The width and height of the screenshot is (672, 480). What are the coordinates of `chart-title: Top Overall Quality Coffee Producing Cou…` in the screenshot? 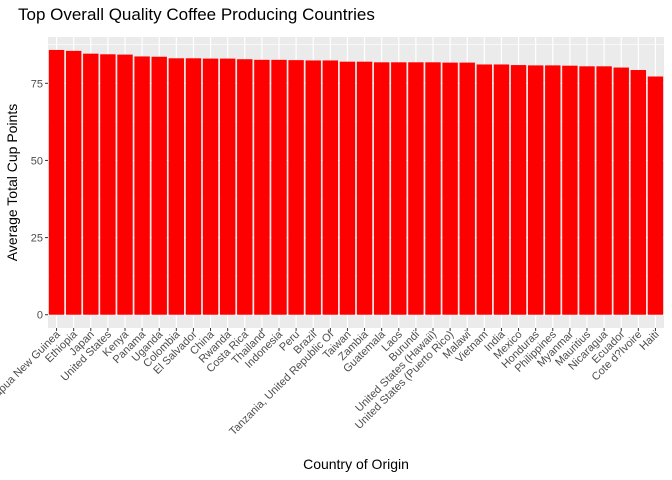 It's located at (196, 14).